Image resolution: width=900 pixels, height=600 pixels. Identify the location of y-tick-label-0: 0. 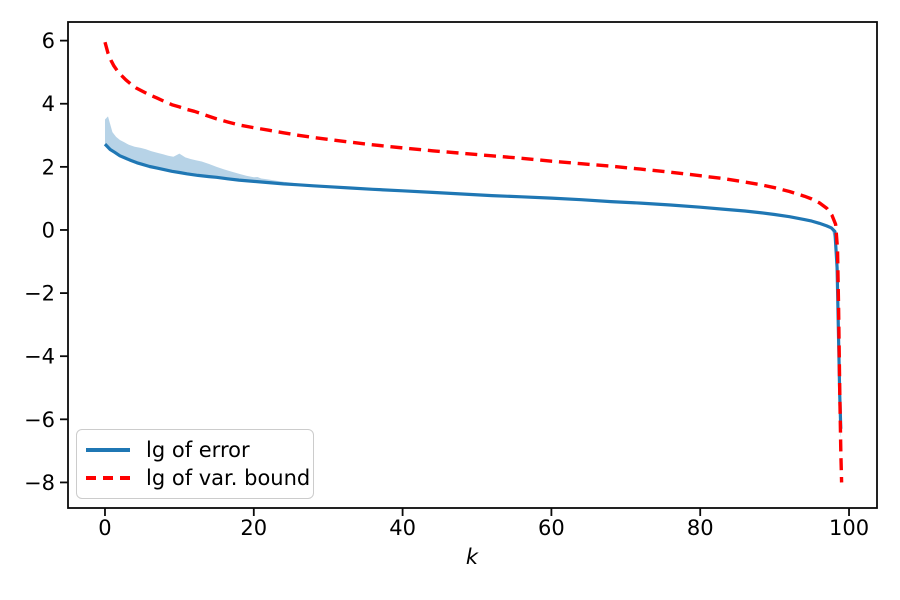
(48, 230).